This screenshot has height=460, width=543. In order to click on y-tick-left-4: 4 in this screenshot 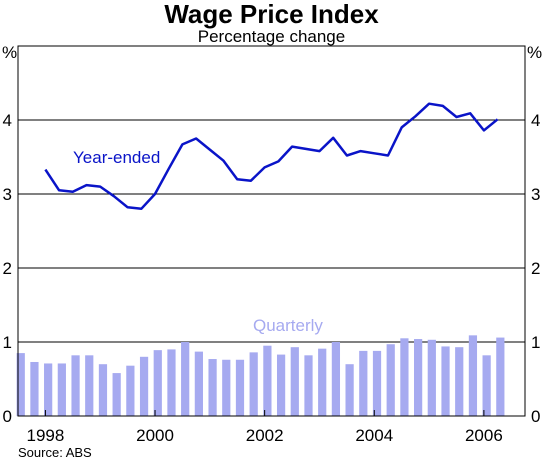, I will do `click(7, 120)`.